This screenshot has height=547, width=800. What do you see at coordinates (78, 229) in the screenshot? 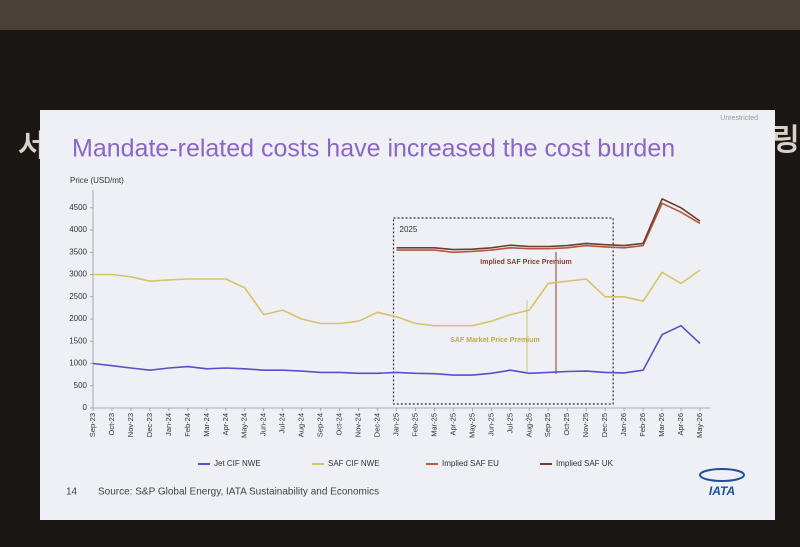
I see `y-tick-label: 4000` at bounding box center [78, 229].